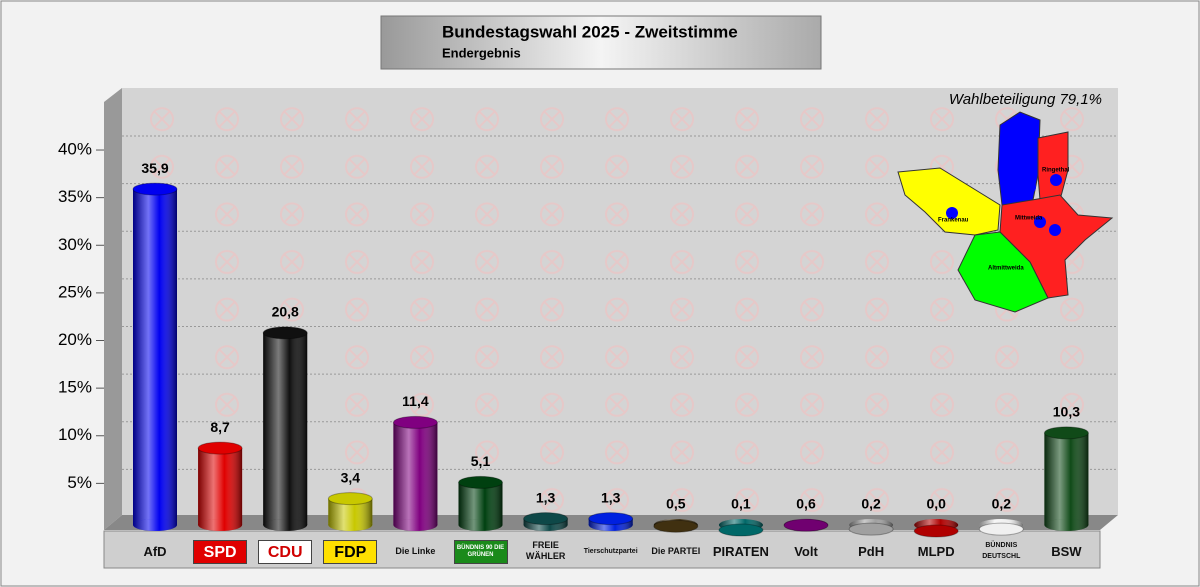  What do you see at coordinates (155, 551) in the screenshot?
I see `x-tick-label: AfD` at bounding box center [155, 551].